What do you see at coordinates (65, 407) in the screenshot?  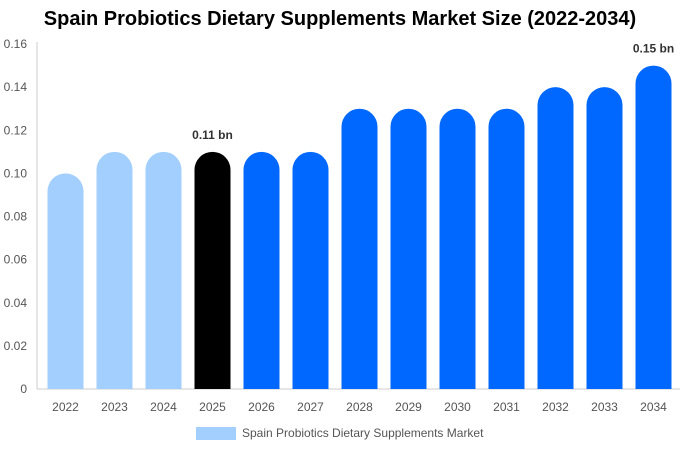 I see `x-tick-label: 2022` at bounding box center [65, 407].